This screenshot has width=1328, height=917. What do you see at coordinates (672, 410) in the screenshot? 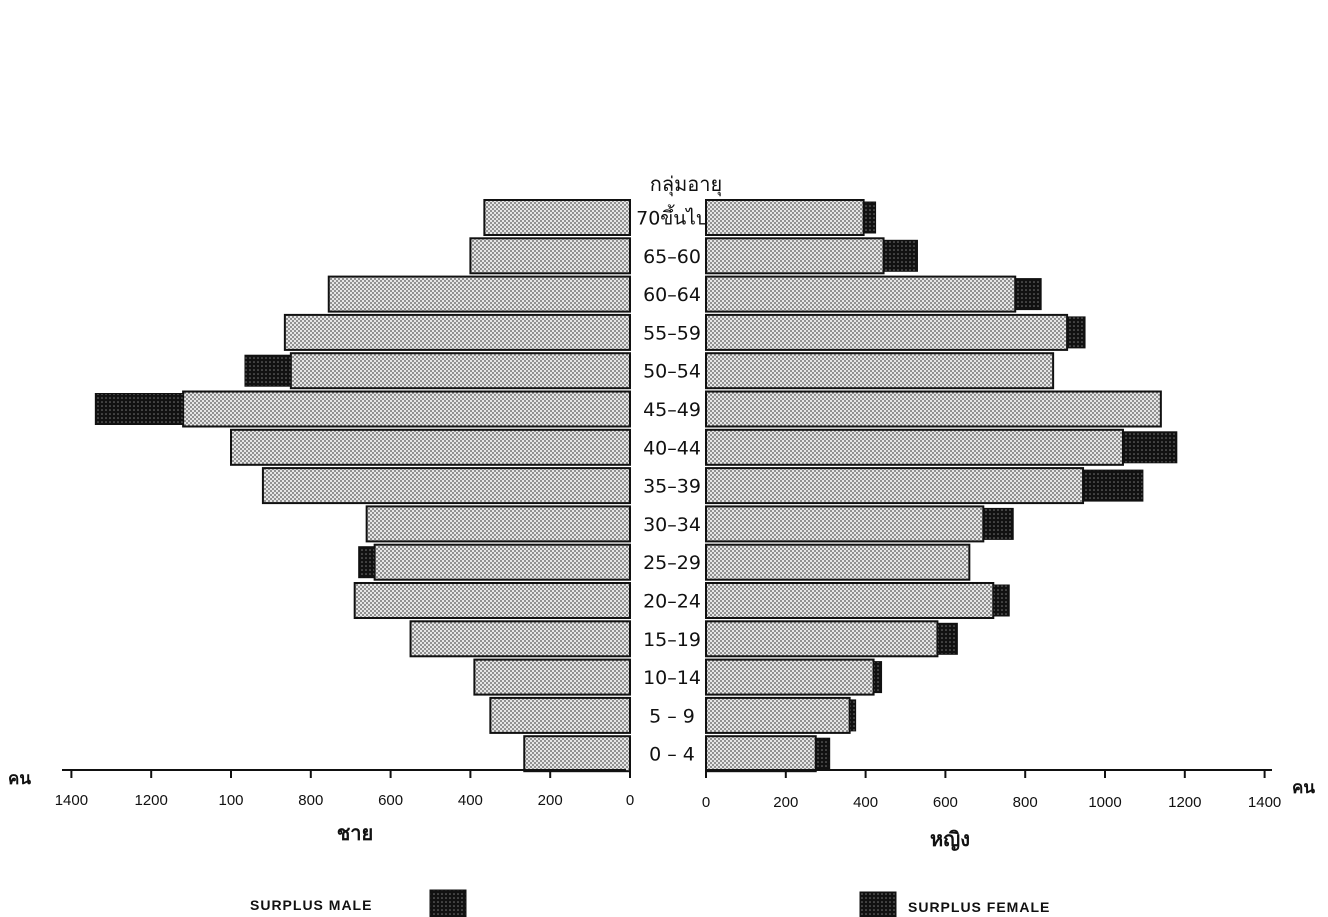
I see `age-label-5: 45–49` at bounding box center [672, 410].